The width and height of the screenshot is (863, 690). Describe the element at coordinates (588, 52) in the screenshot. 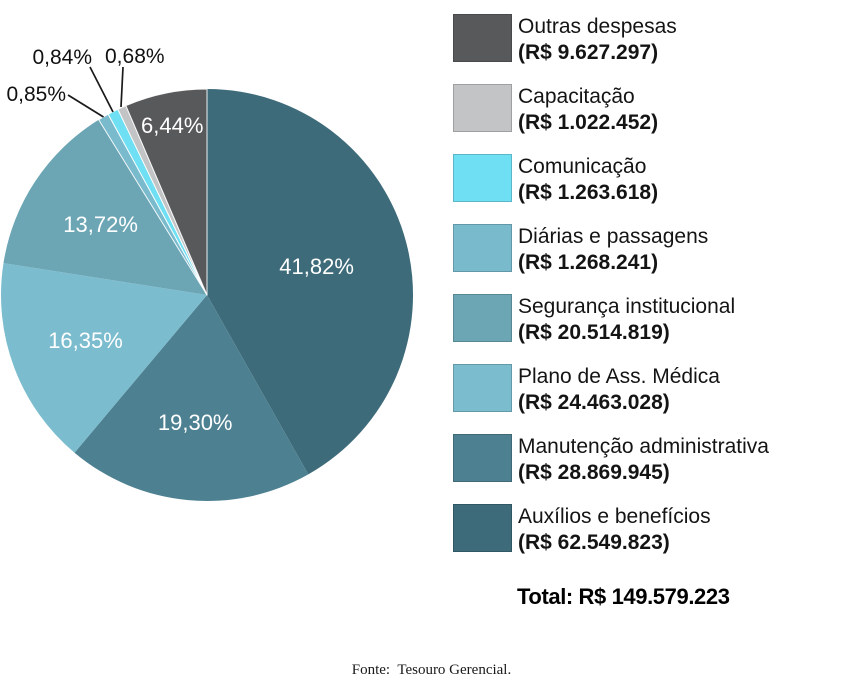

I see `legend-value-outras: (R$ 9.627.297)` at that location.